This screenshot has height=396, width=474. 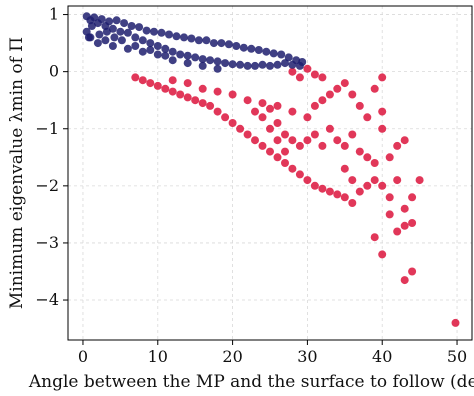 I want to click on x-tick-label: 0, so click(x=83, y=356).